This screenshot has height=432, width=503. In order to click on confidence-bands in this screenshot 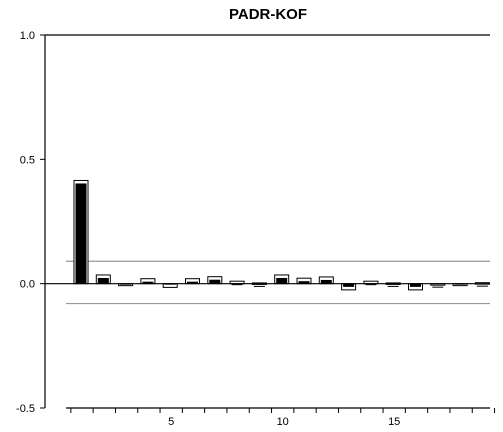, I will do `click(278, 282)`.